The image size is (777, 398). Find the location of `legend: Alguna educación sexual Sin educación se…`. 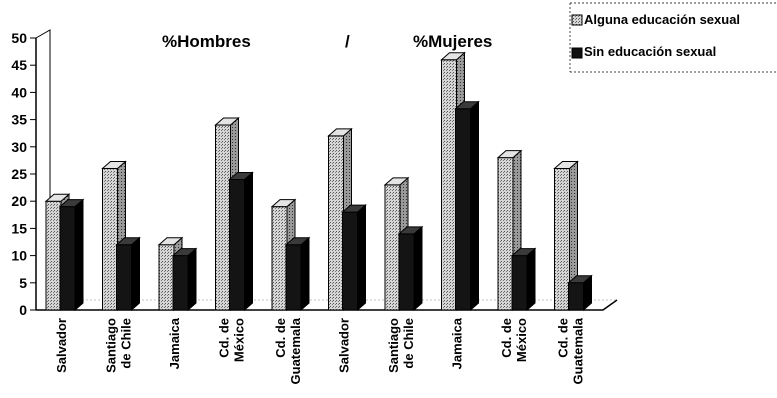

legend: Alguna educación sexual Sin educación se… is located at coordinates (673, 37).